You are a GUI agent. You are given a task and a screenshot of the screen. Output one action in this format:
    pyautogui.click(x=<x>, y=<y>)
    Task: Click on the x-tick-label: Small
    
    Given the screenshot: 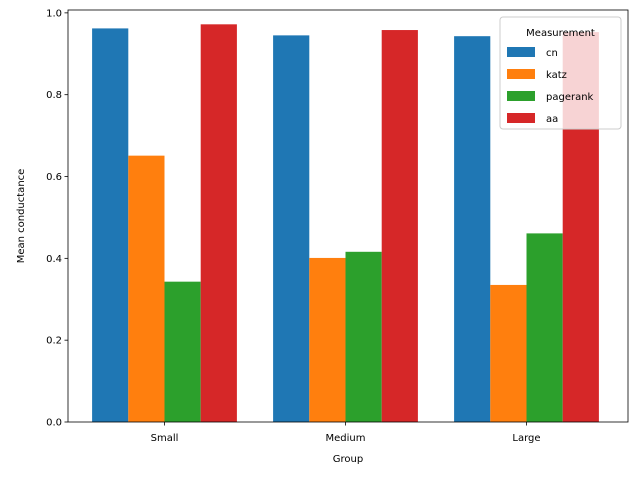 What is the action you would take?
    pyautogui.click(x=165, y=438)
    